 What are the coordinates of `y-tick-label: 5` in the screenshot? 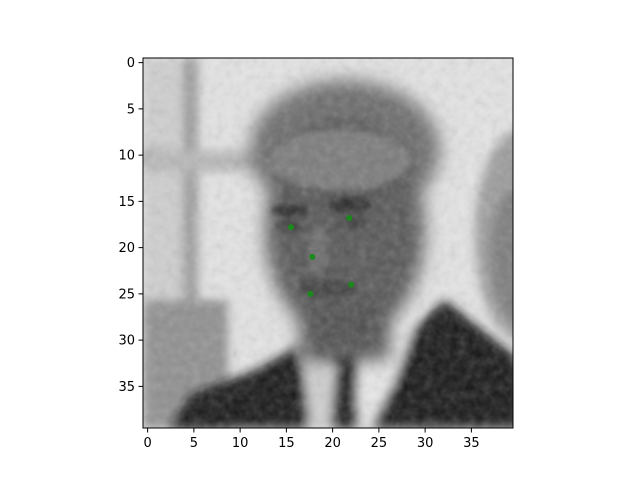 It's located at (131, 109).